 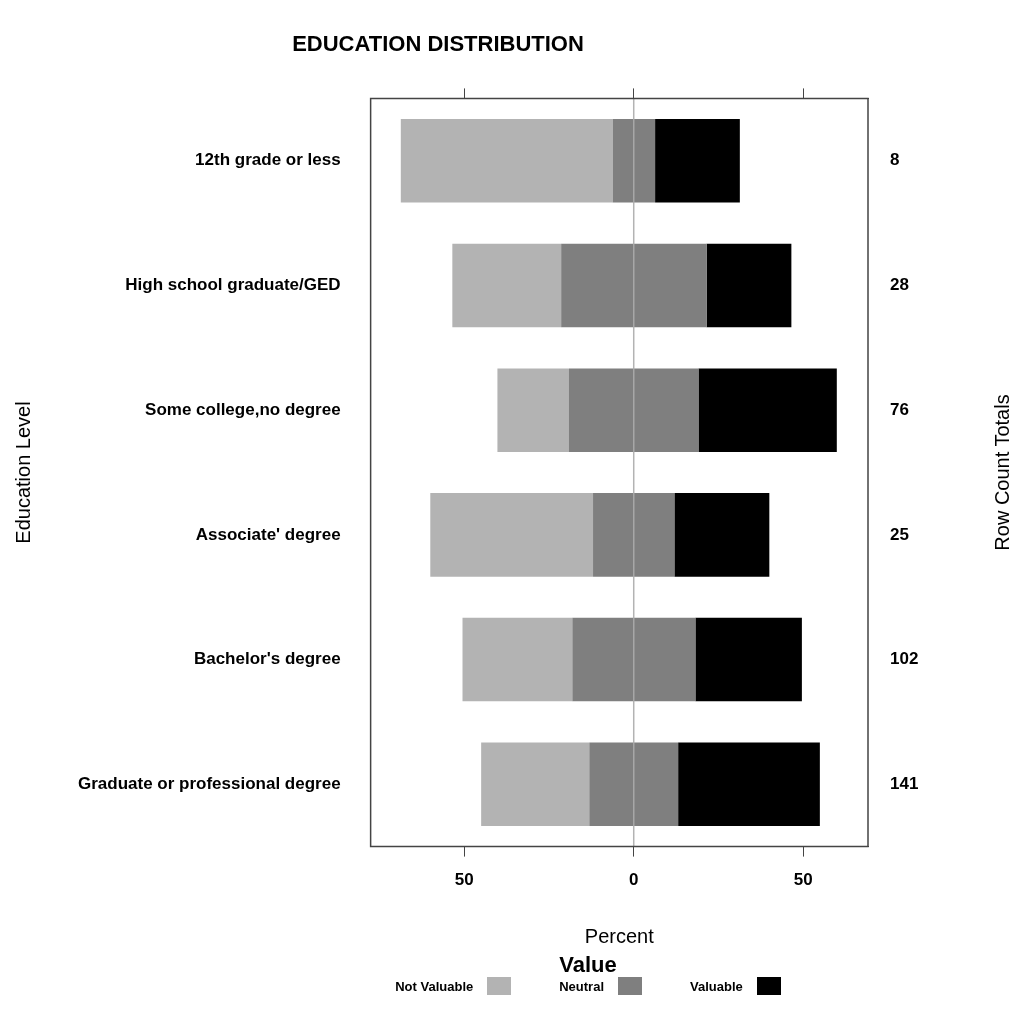 I want to click on legend-label: Not Valuable, so click(x=434, y=986).